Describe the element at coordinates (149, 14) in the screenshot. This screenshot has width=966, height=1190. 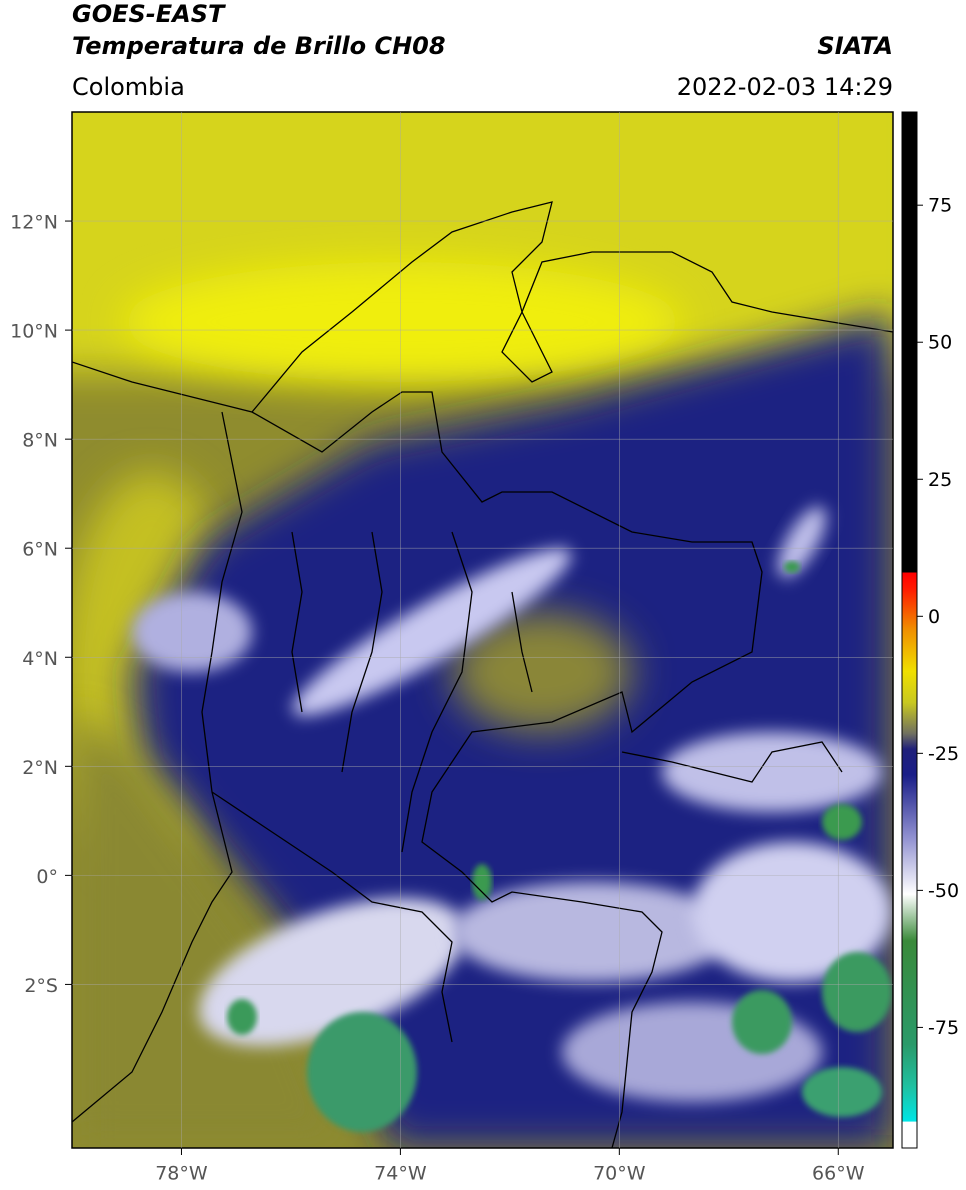
I see `title: GOES-EAST` at that location.